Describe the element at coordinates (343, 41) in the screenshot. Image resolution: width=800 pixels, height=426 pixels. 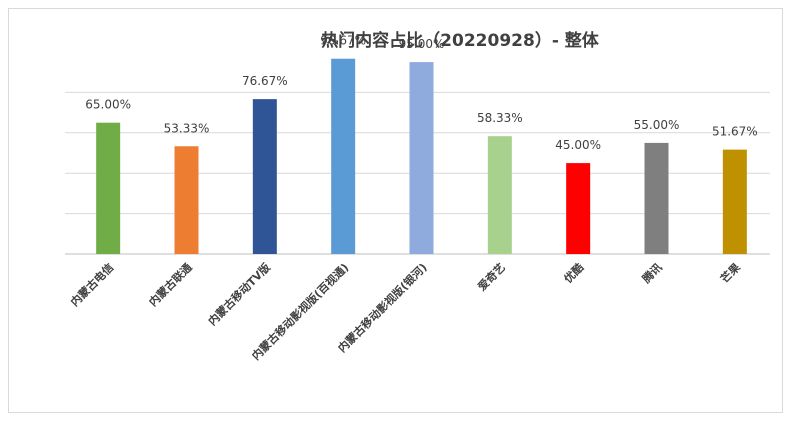
I see `data-label: 96.67%` at that location.